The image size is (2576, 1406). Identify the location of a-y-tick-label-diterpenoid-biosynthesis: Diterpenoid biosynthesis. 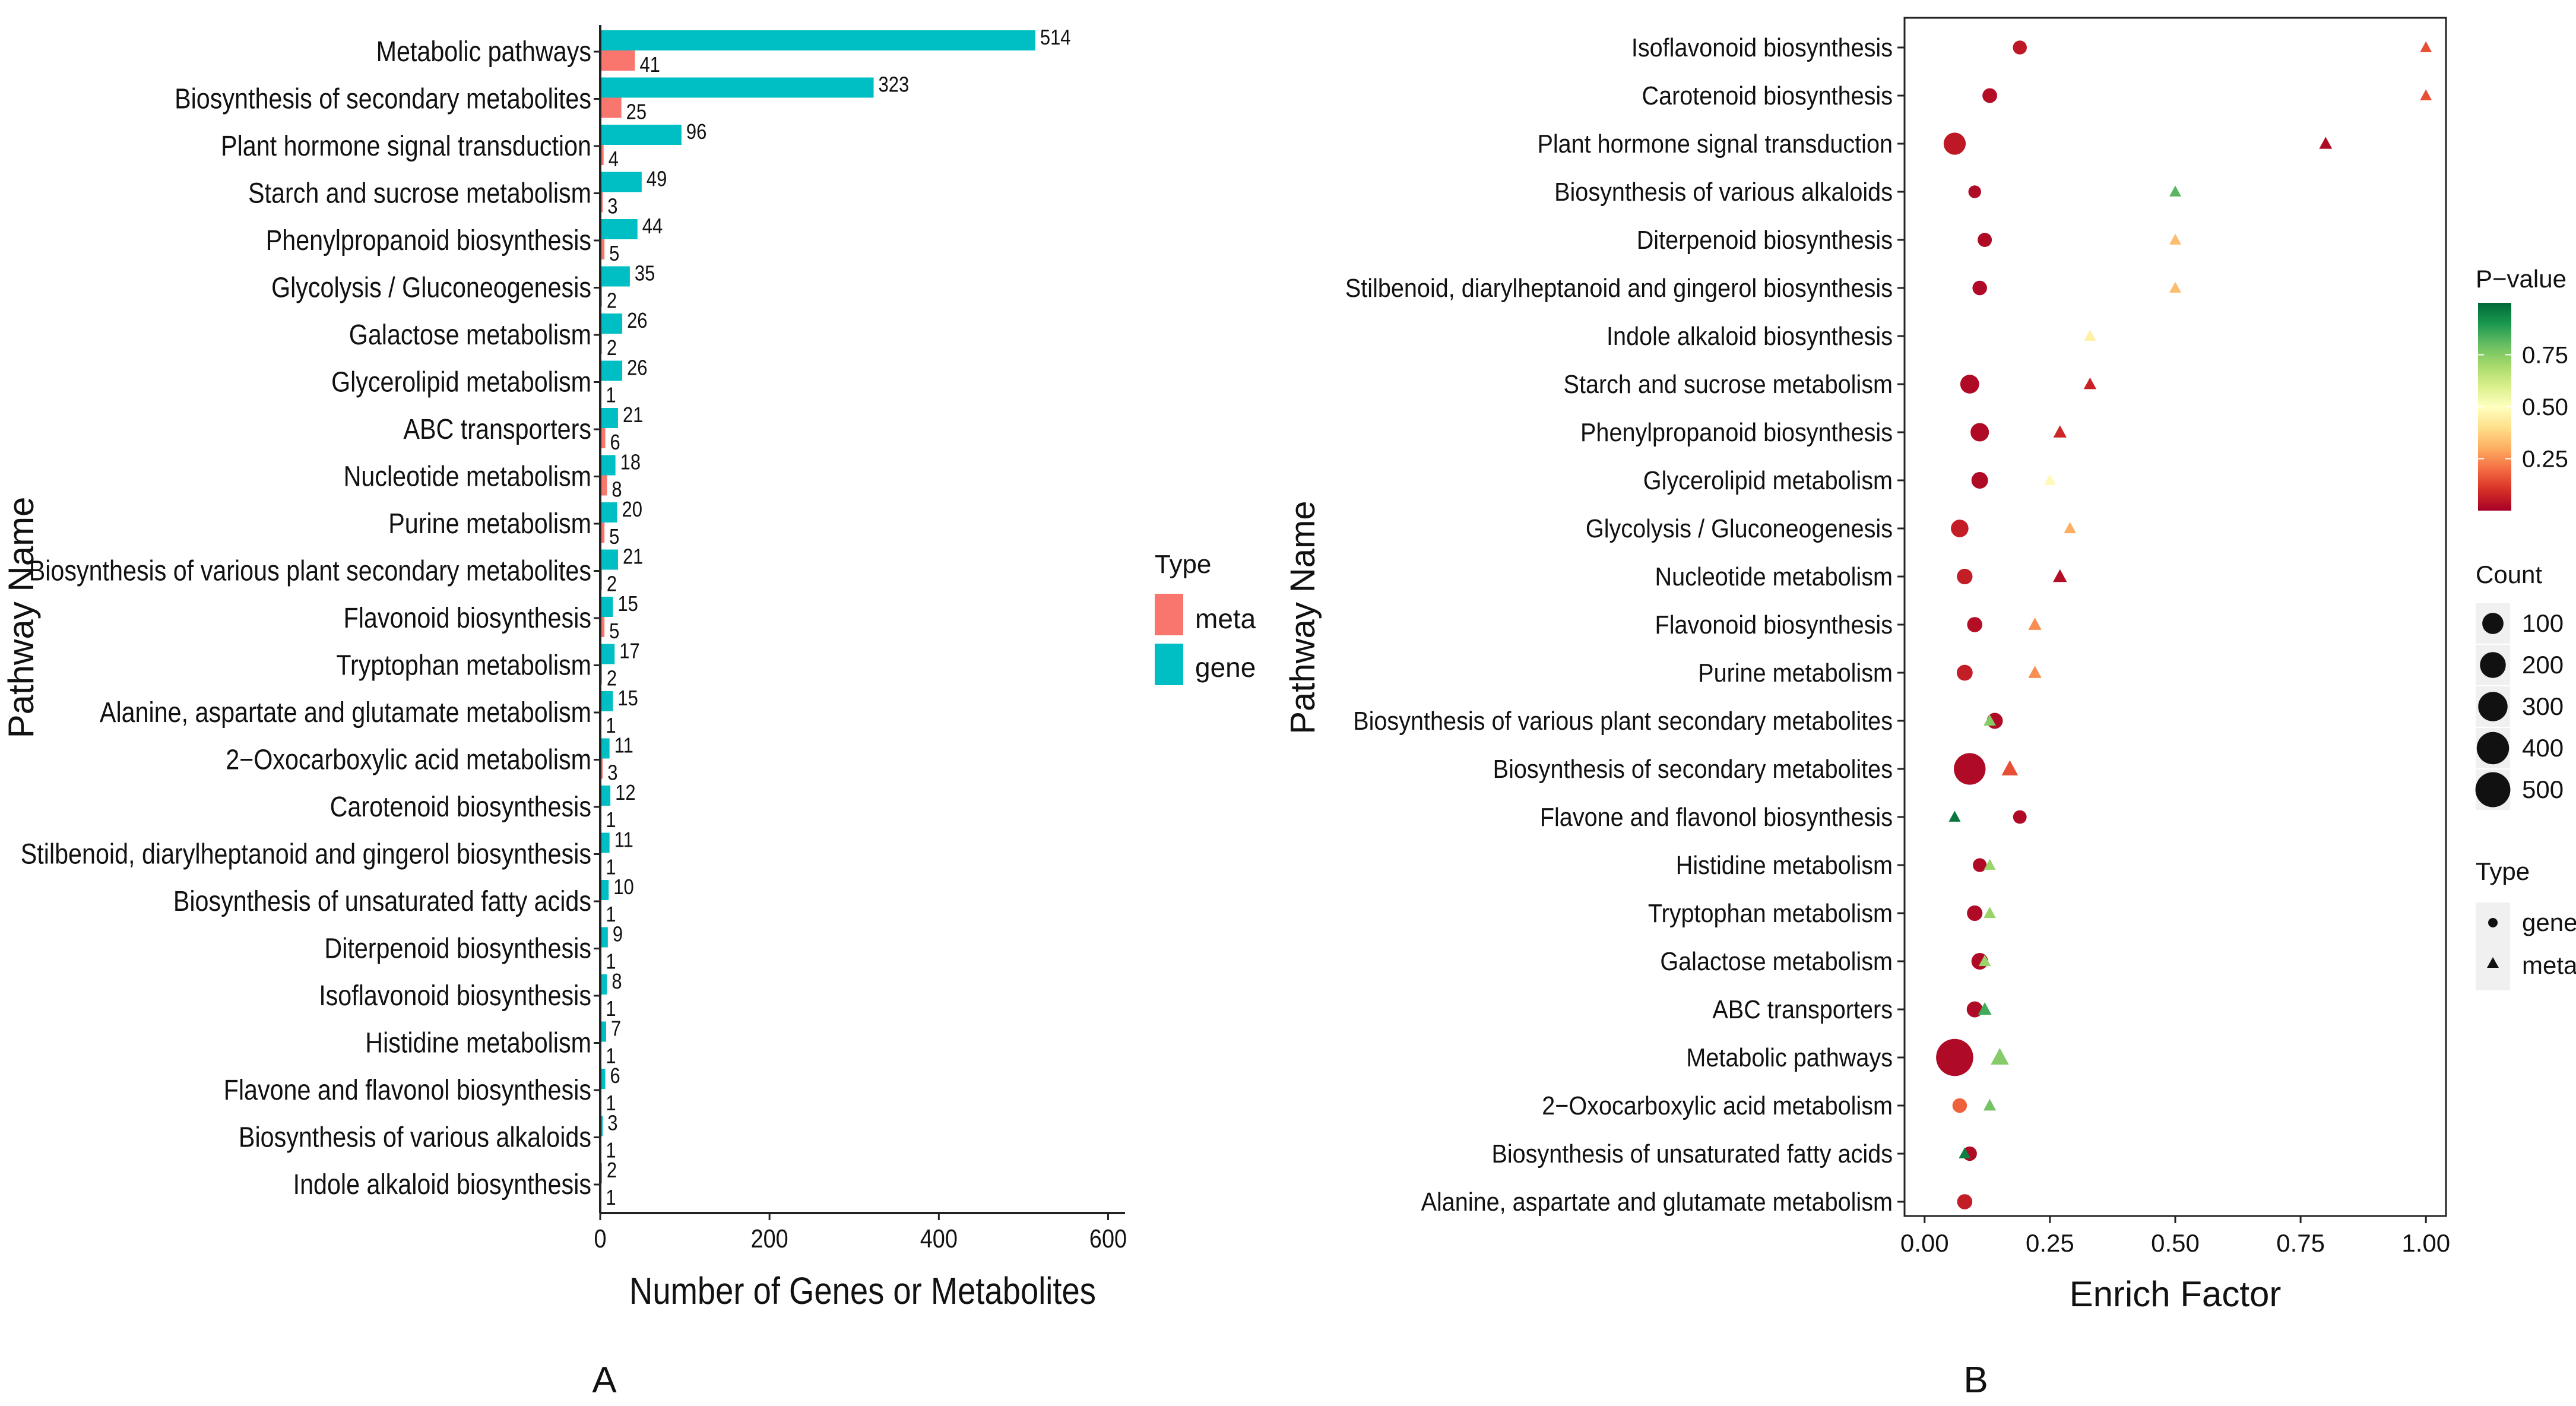
(457, 949).